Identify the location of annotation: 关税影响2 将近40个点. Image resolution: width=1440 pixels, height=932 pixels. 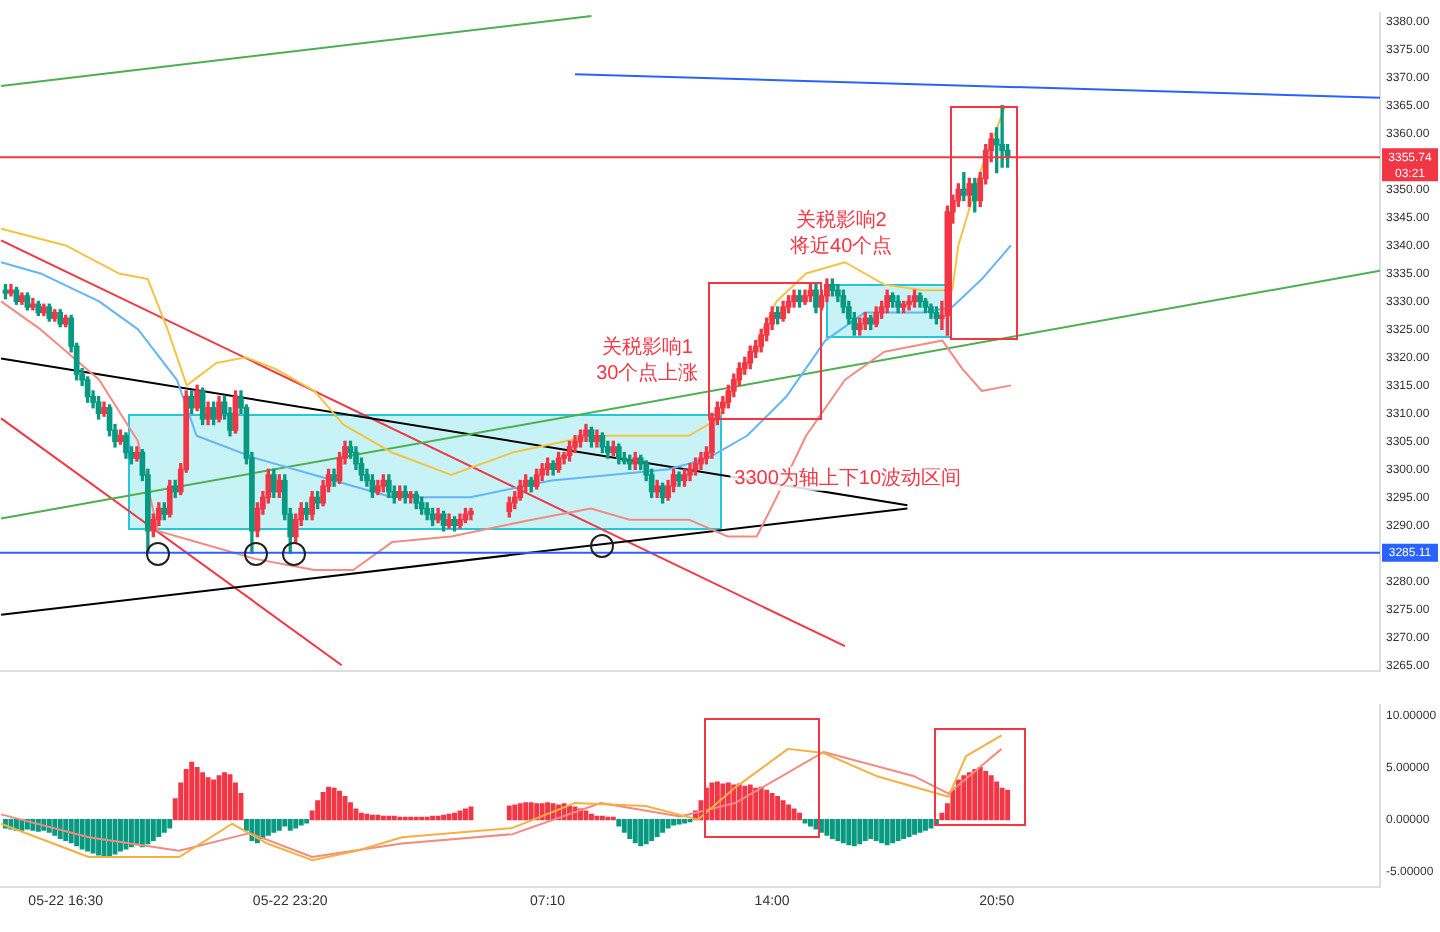
(840, 232).